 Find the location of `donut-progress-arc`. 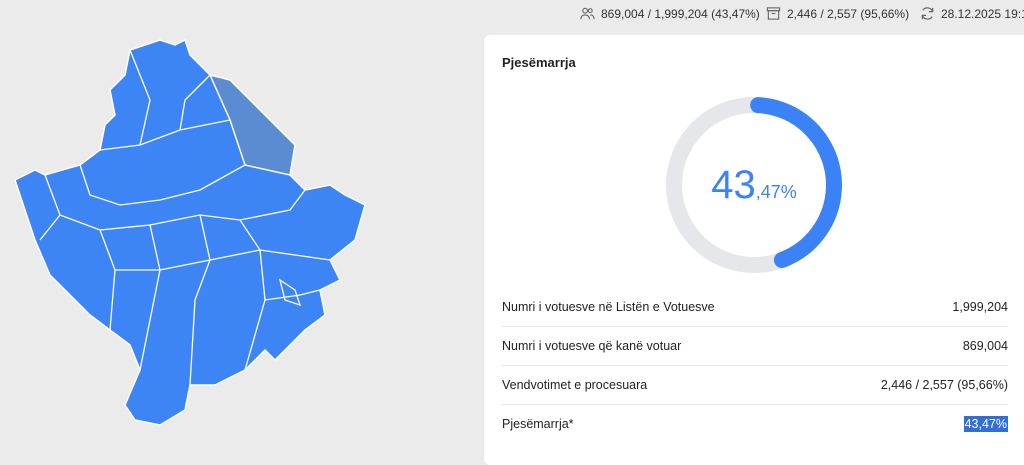

donut-progress-arc is located at coordinates (754, 185).